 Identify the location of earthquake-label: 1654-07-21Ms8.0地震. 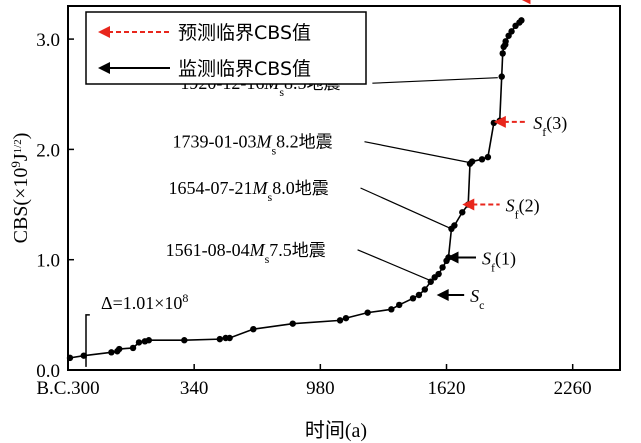
(249, 191).